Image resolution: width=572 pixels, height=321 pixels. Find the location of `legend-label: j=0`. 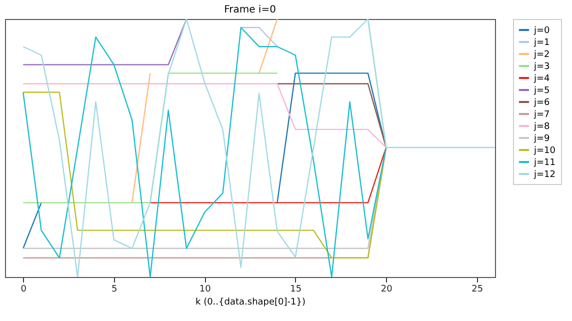

legend-label: j=0 is located at coordinates (541, 31).